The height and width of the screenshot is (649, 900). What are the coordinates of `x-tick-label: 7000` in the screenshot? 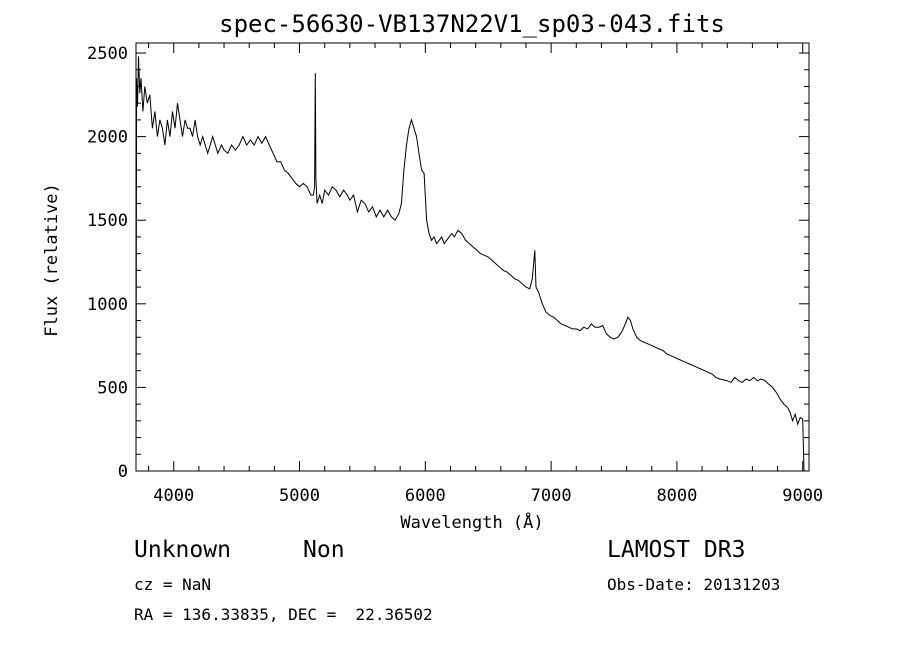 It's located at (551, 496).